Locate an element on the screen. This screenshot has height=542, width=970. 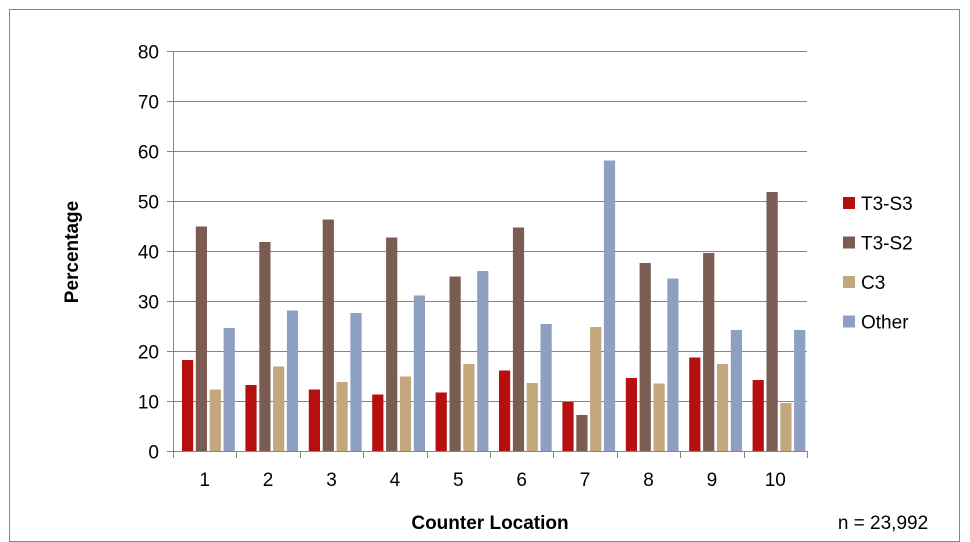
x-tick-label: 8 is located at coordinates (648, 480).